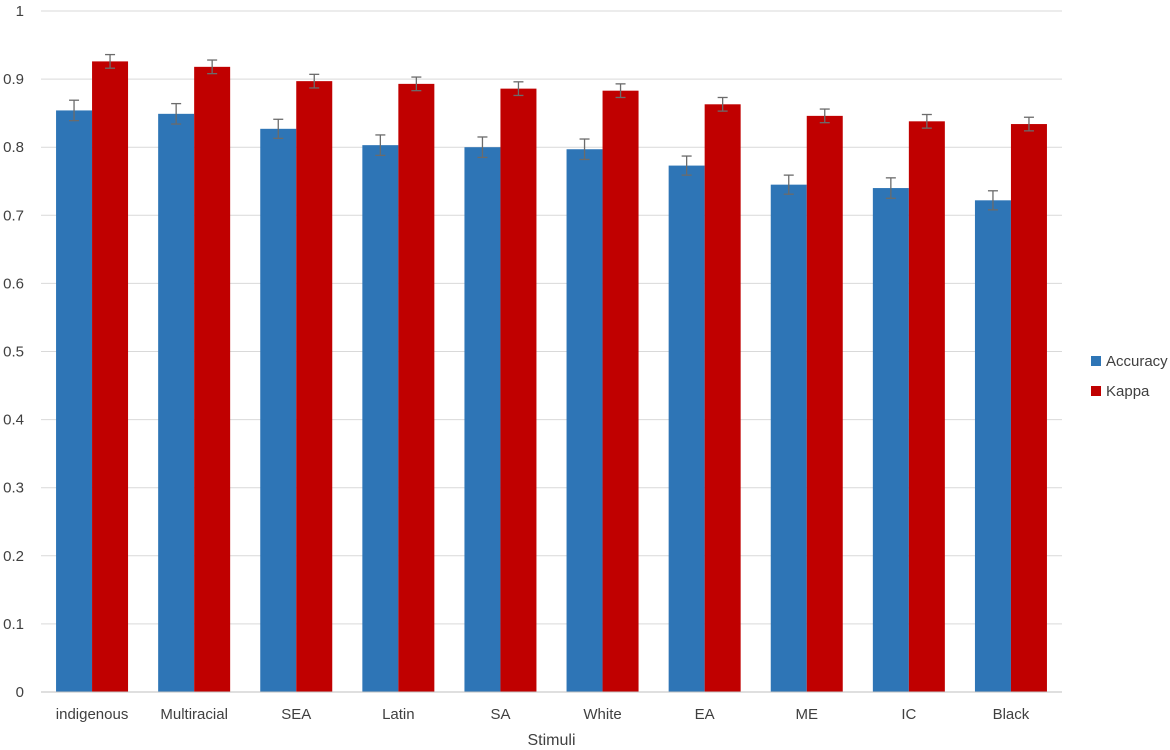 This screenshot has height=750, width=1170. Describe the element at coordinates (13, 624) in the screenshot. I see `y-tick-label: 0.1` at that location.